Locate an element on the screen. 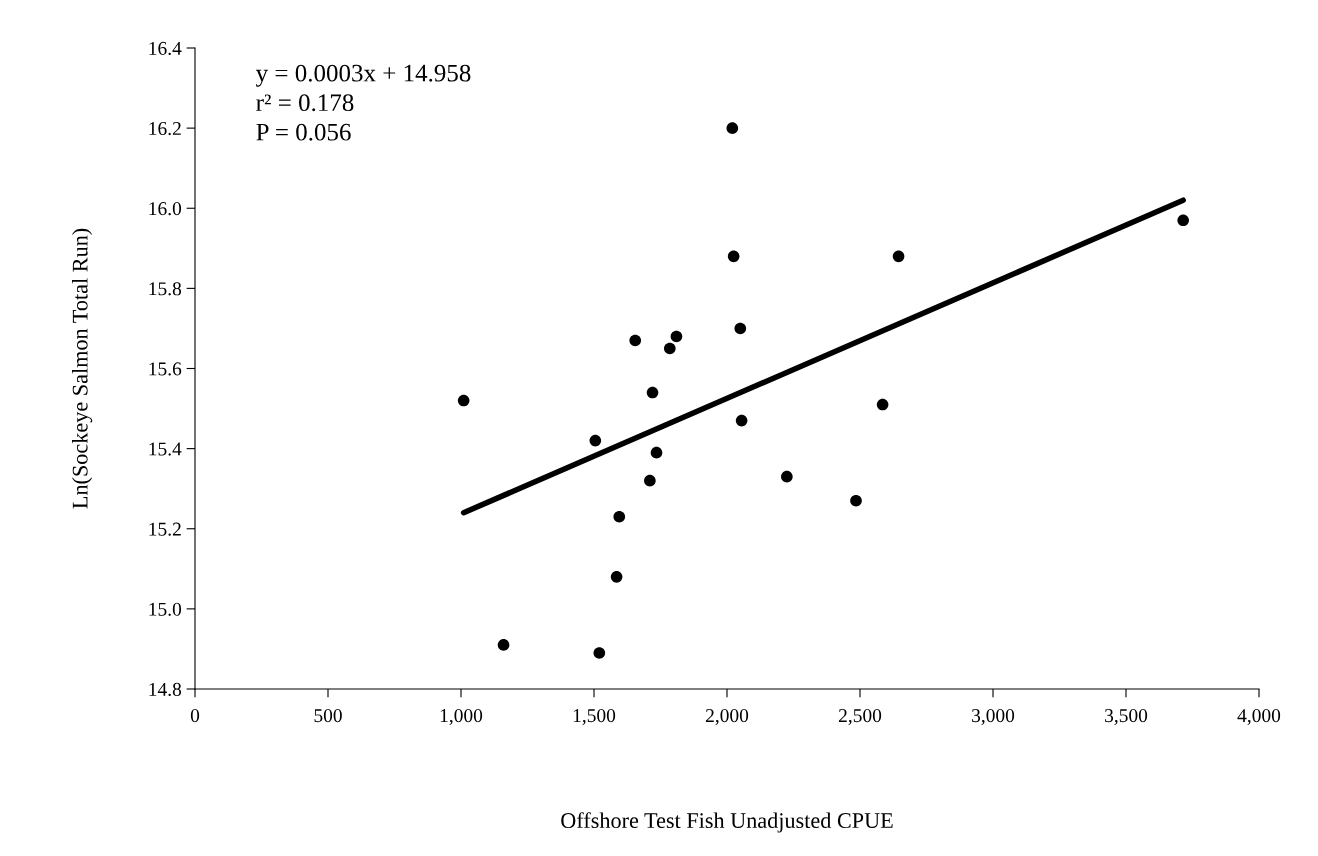 This screenshot has width=1318, height=856. x-tick-label: 500 is located at coordinates (328, 716).